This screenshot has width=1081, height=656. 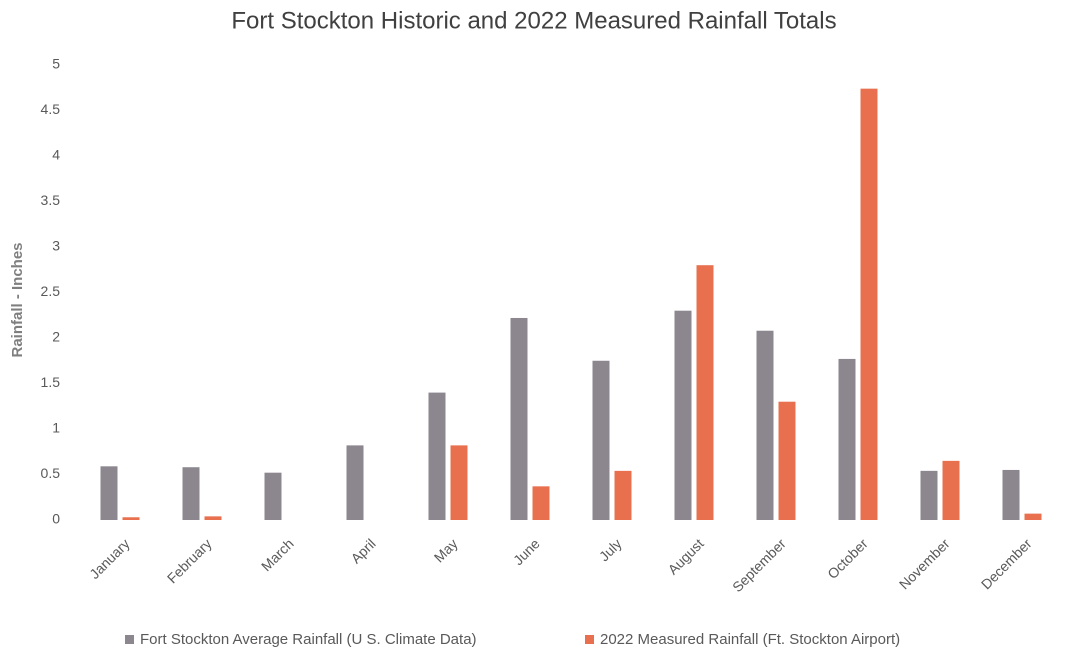 What do you see at coordinates (51, 473) in the screenshot?
I see `y-tick-label: 0.5` at bounding box center [51, 473].